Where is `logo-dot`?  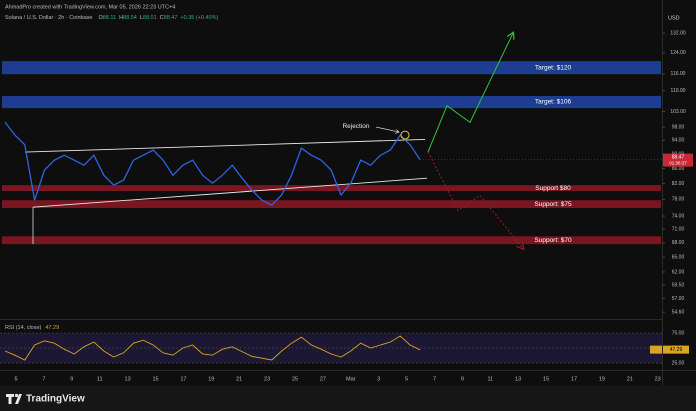
logo-dot is located at coordinates (16, 395).